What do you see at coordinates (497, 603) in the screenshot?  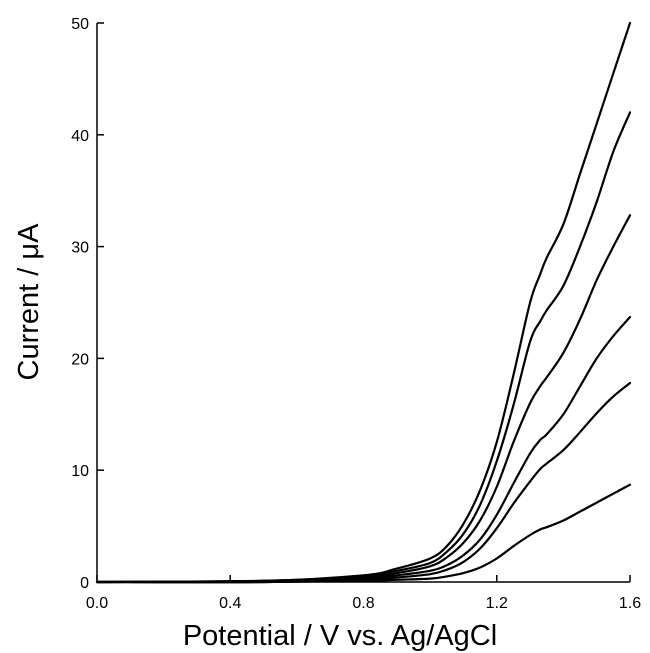 I see `x-tick-label: 1.2` at bounding box center [497, 603].